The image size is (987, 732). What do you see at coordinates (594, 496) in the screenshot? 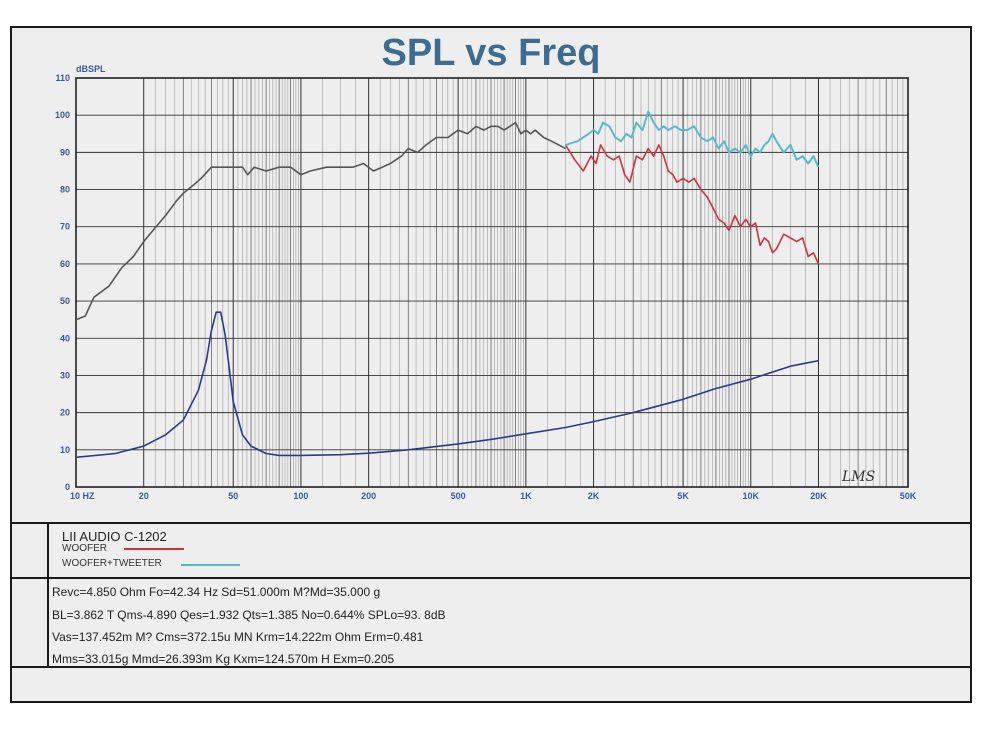
I see `x-tick-label: 2K` at bounding box center [594, 496].